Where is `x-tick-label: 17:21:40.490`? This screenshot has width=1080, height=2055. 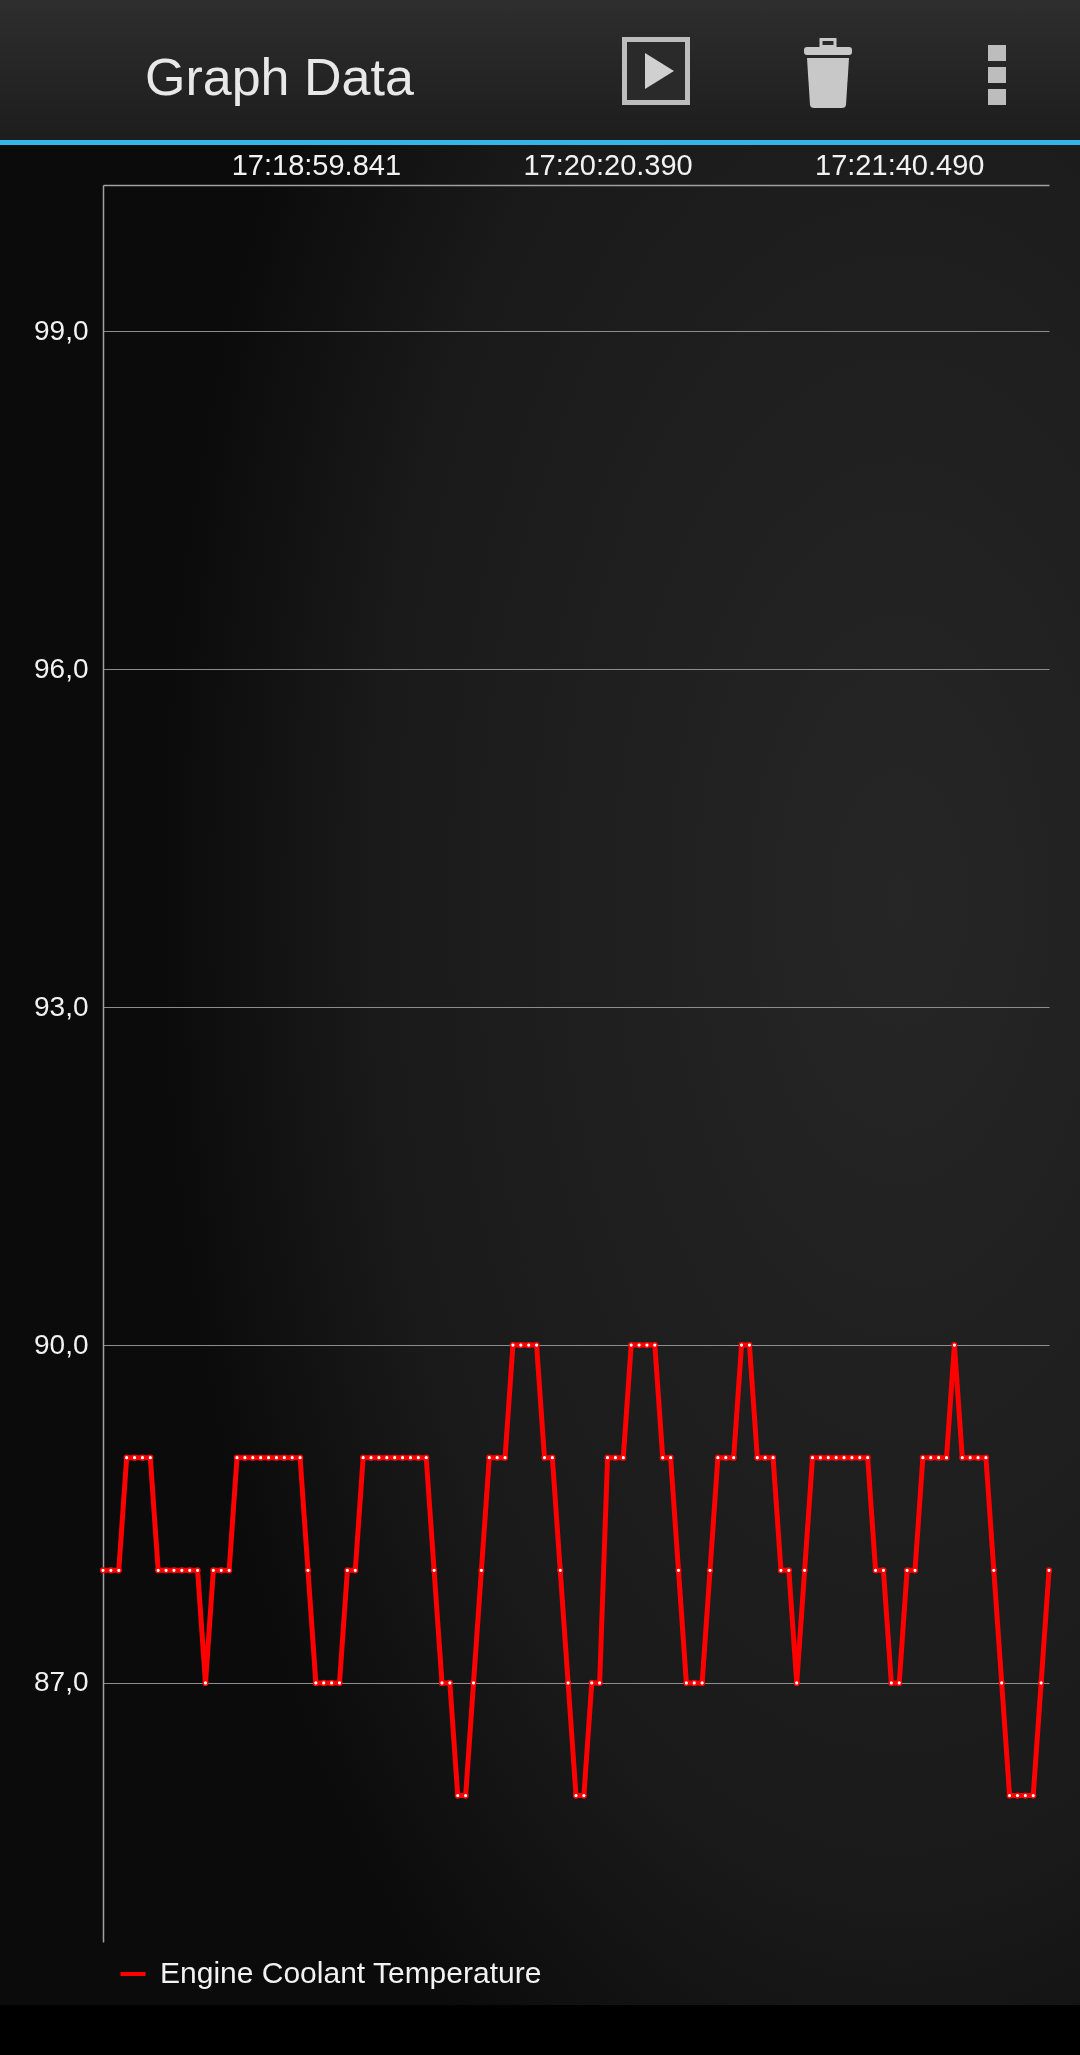 x-tick-label: 17:21:40.490 is located at coordinates (900, 164).